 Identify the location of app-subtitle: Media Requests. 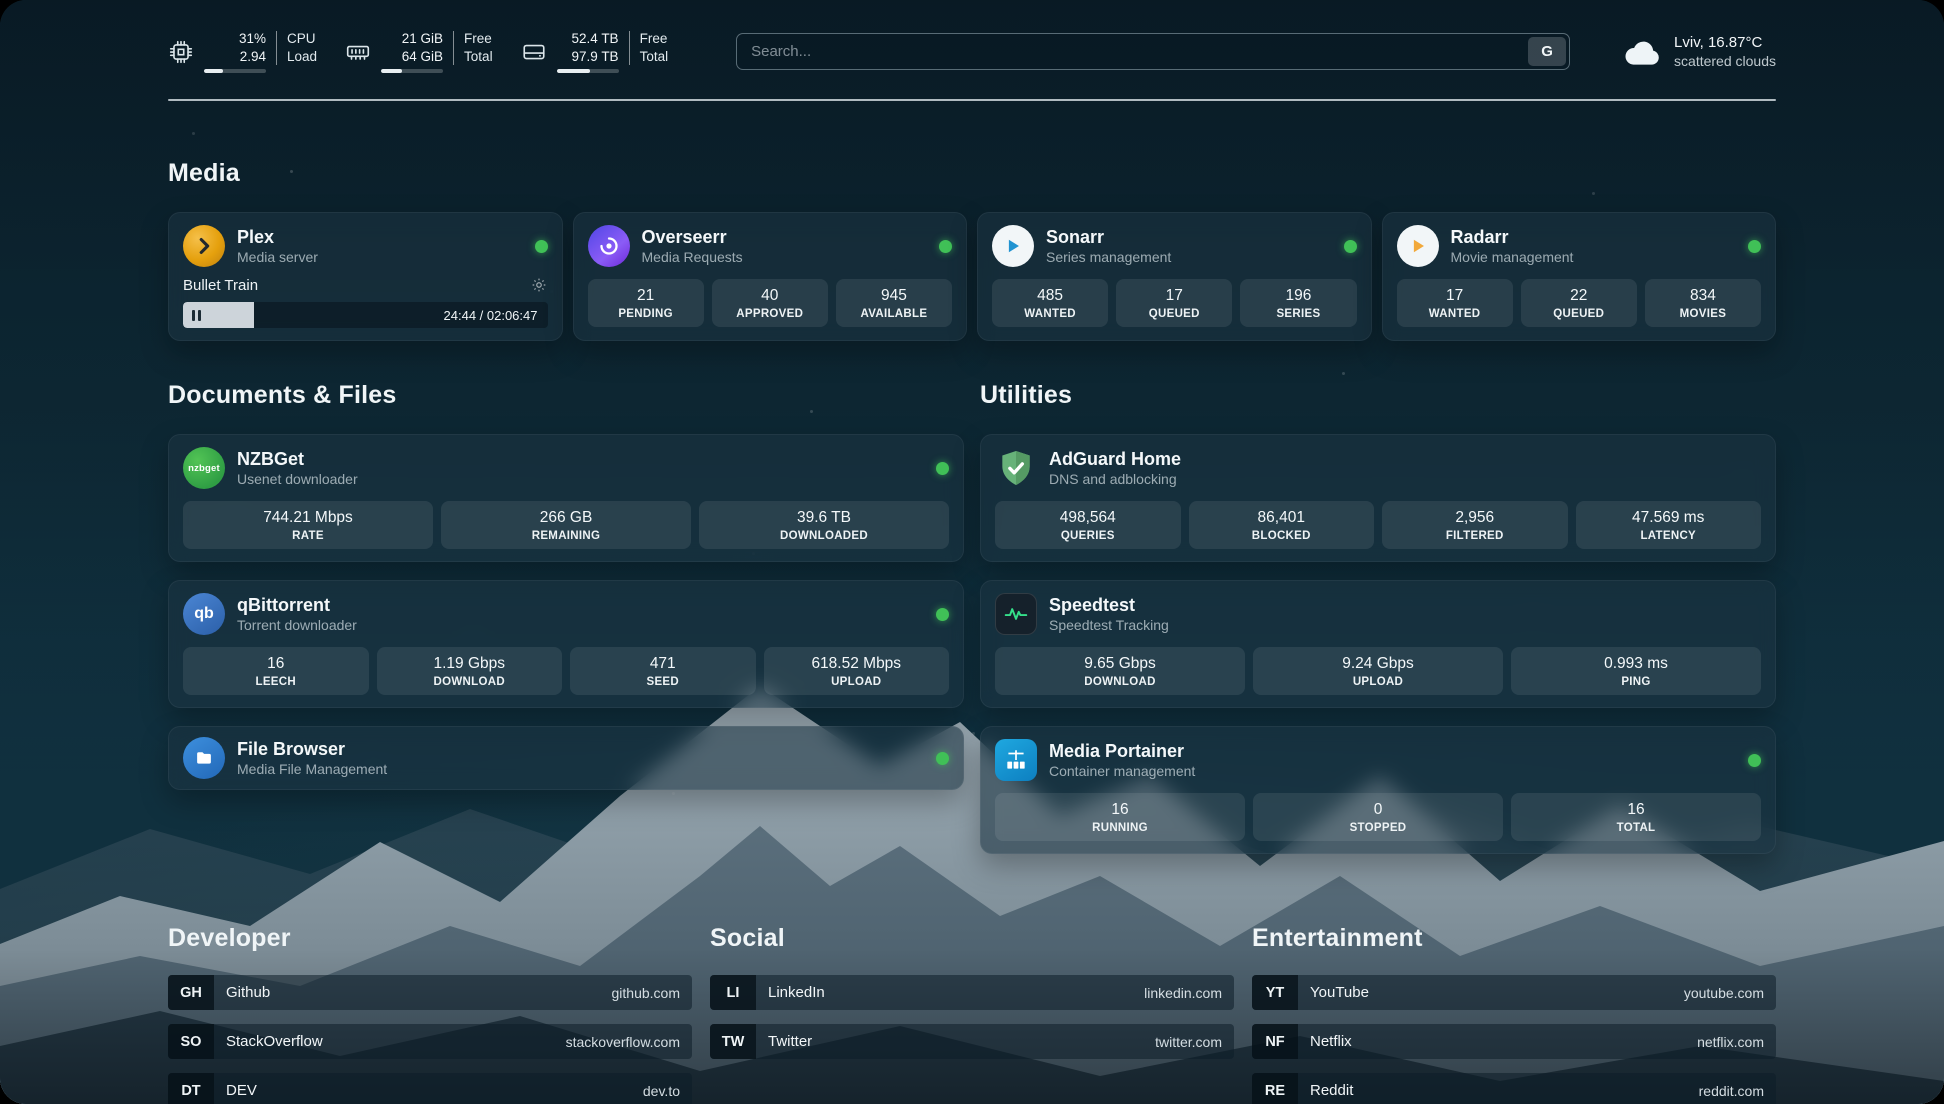
(692, 256).